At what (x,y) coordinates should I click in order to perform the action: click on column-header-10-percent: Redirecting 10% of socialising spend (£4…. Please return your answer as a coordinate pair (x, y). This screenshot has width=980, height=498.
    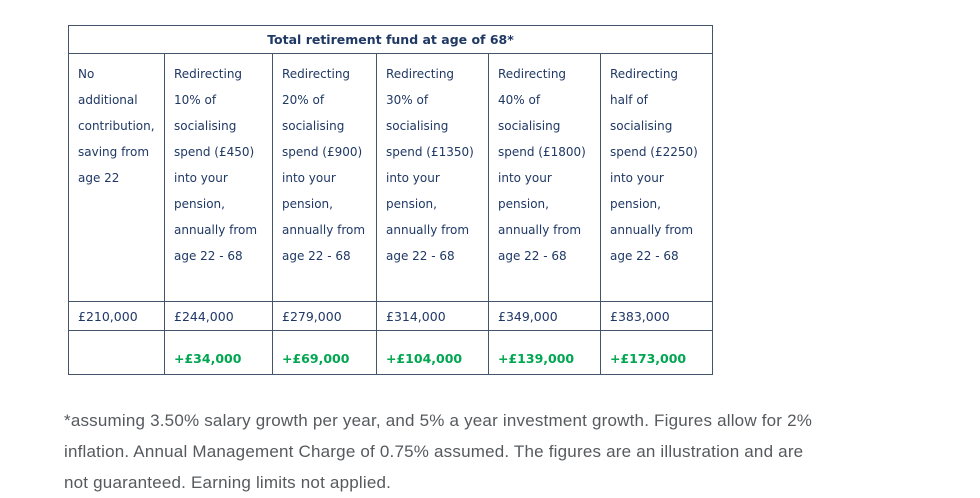
    Looking at the image, I should click on (218, 177).